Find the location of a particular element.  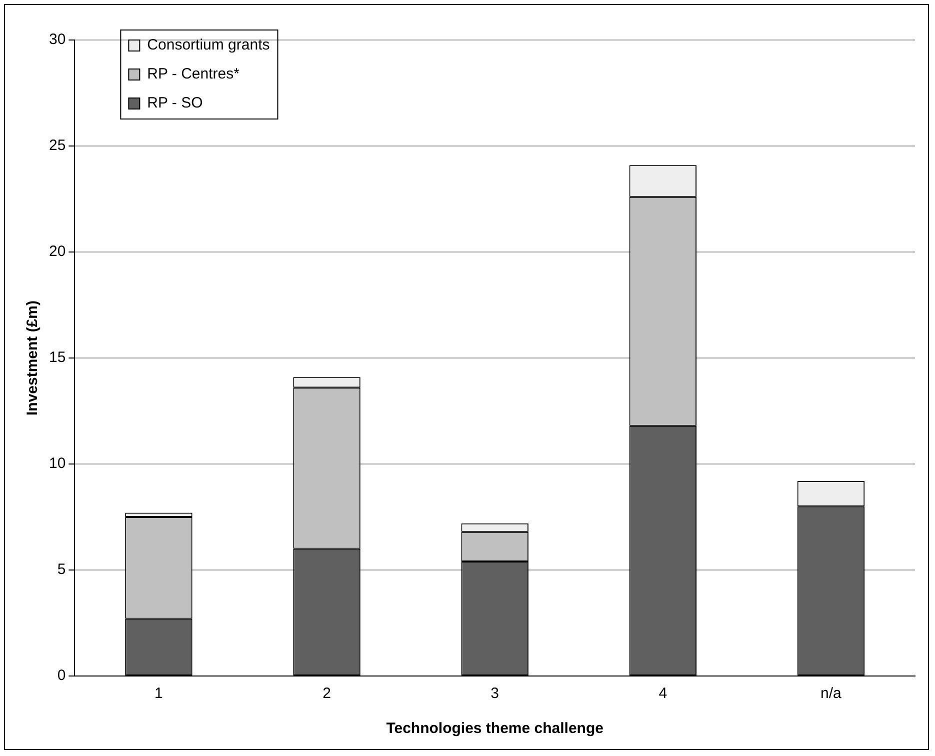

y-tick-label: 0 is located at coordinates (61, 675).